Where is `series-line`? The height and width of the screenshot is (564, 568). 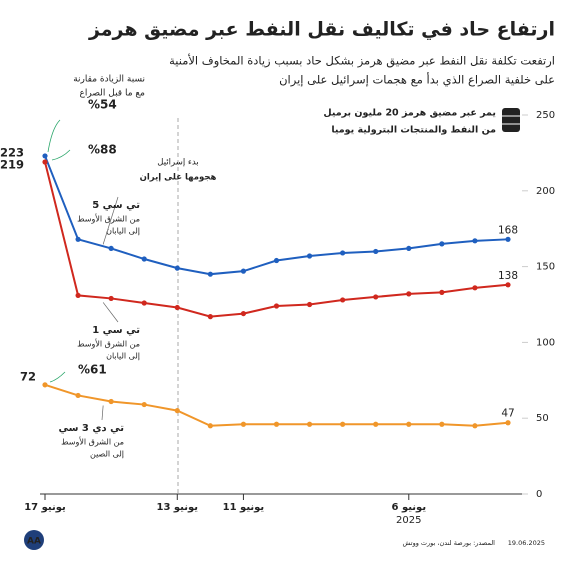
series-line is located at coordinates (276, 405).